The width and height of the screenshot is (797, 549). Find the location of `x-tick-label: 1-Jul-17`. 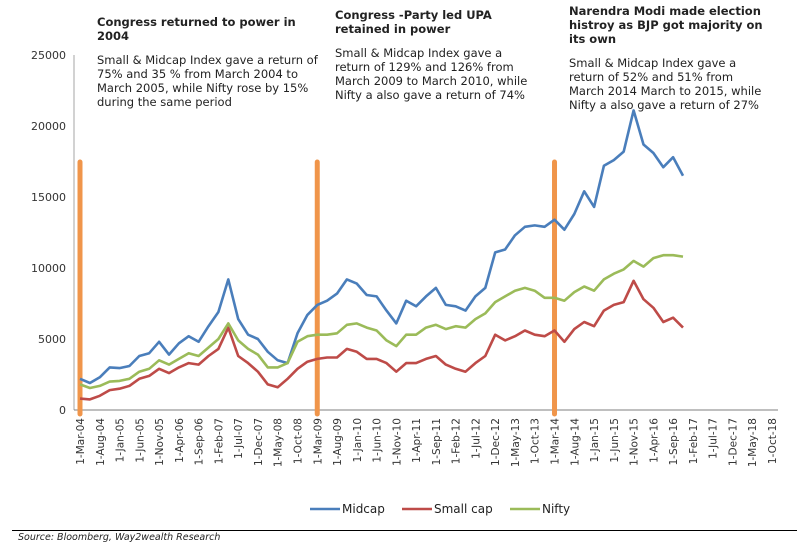

x-tick-label: 1-Jul-17 is located at coordinates (714, 438).